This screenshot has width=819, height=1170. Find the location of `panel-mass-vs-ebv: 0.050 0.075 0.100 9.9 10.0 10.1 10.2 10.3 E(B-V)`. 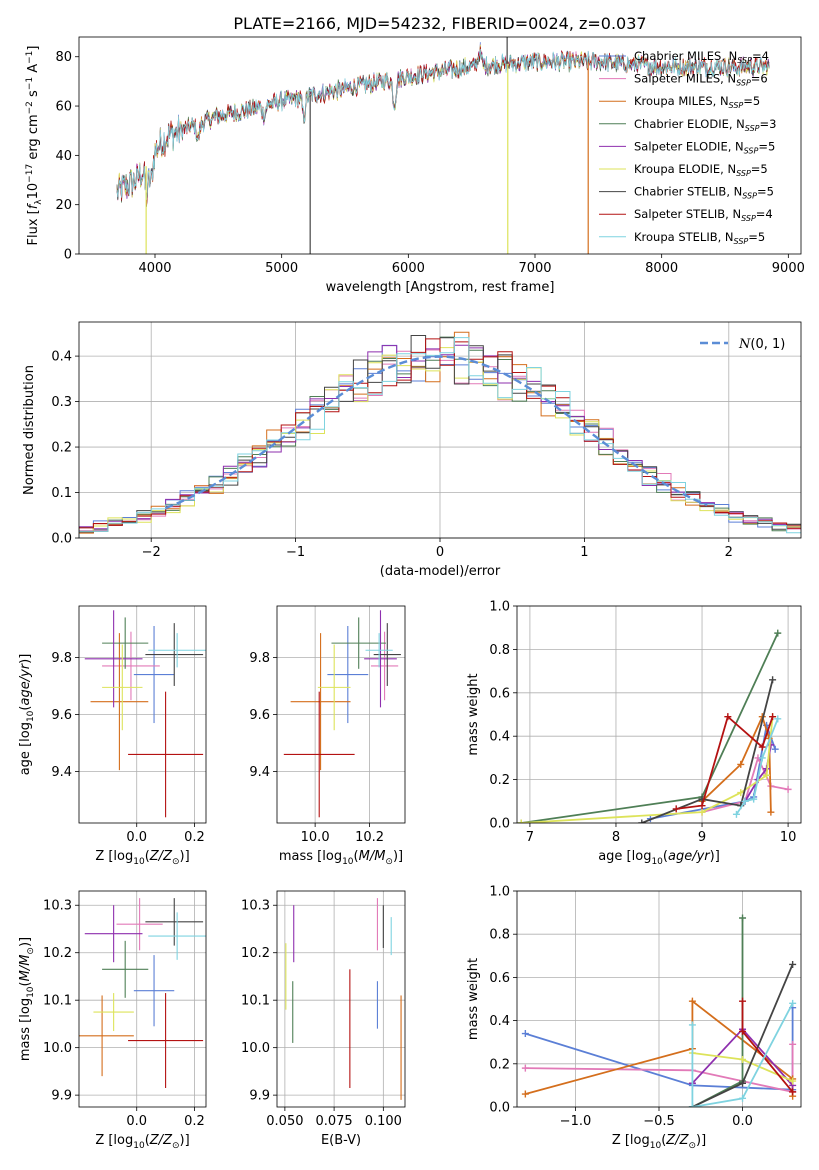

panel-mass-vs-ebv: 0.050 0.075 0.100 9.9 10.0 10.1 10.2 10.3 E(B-V) is located at coordinates (323, 1019).